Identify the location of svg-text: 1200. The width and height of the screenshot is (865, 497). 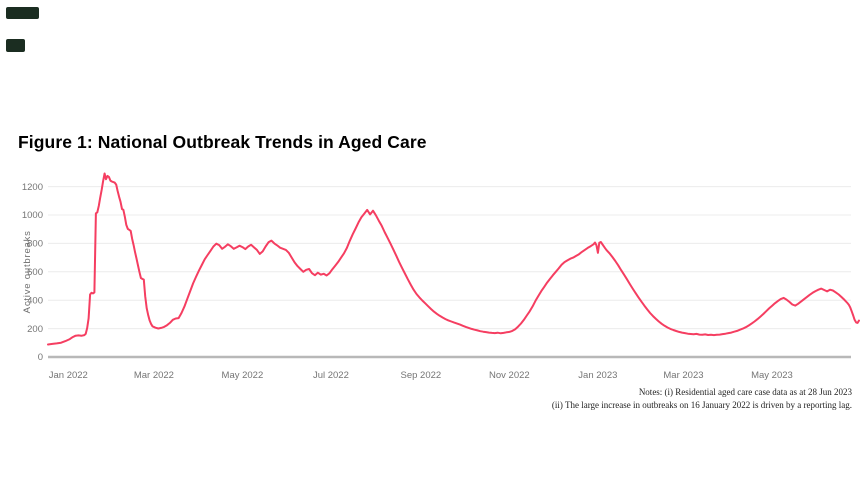
(32, 187).